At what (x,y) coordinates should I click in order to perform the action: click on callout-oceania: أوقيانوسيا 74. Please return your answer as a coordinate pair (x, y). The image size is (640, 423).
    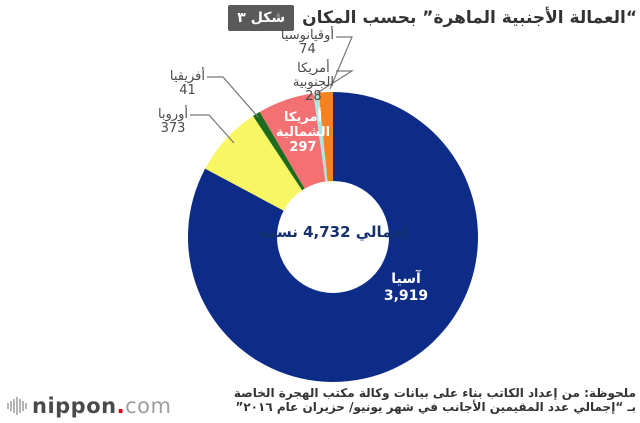
    Looking at the image, I should click on (307, 43).